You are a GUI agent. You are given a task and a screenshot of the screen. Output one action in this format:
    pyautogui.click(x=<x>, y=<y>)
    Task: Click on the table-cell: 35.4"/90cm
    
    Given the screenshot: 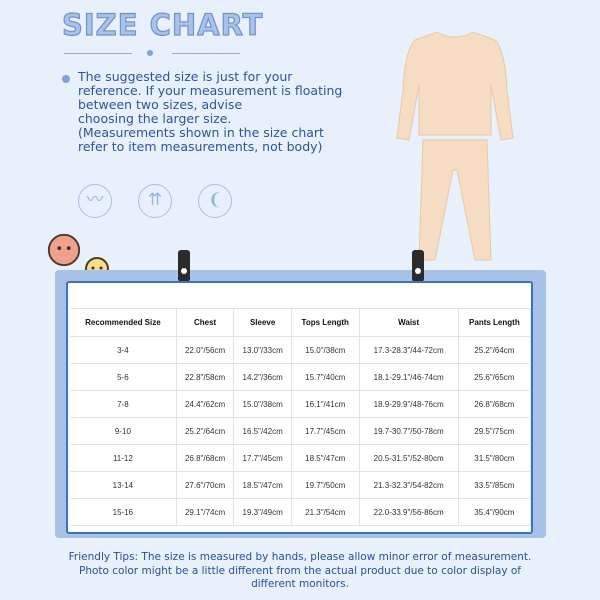 What is the action you would take?
    pyautogui.click(x=494, y=512)
    